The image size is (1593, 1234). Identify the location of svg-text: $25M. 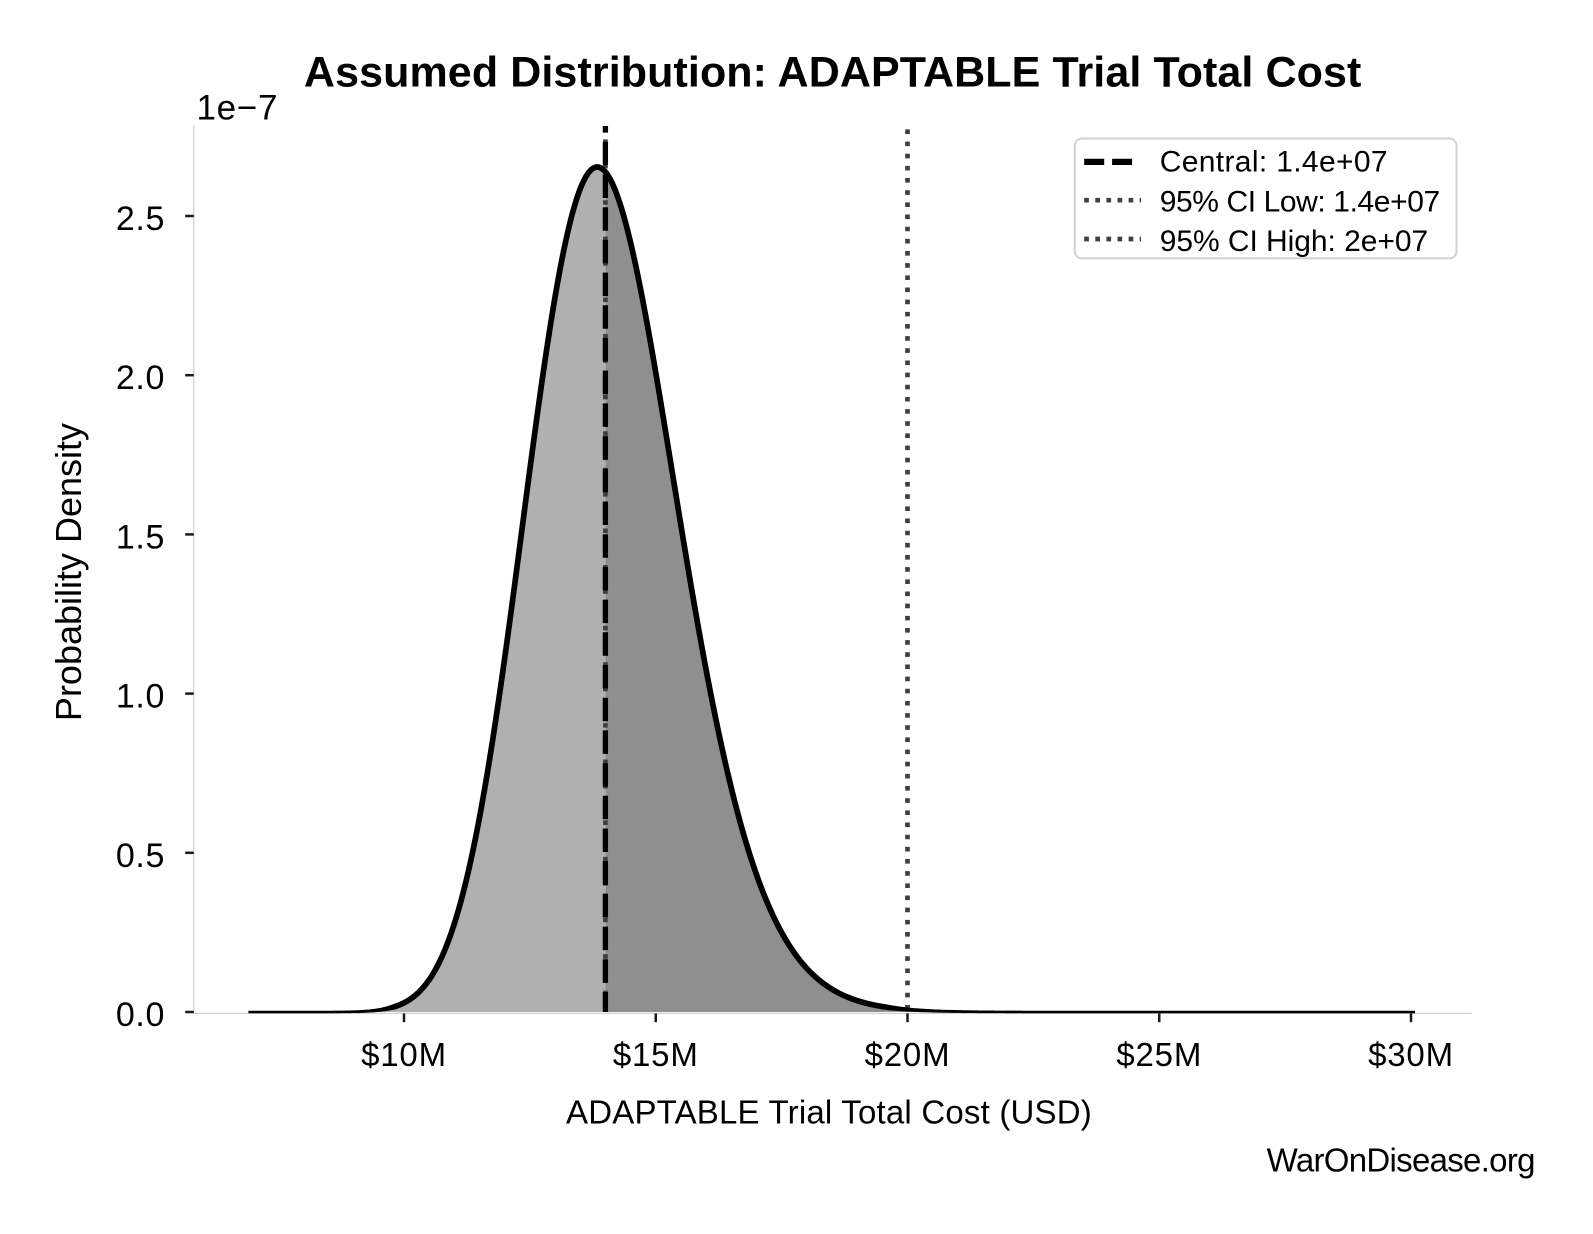
(1159, 1054).